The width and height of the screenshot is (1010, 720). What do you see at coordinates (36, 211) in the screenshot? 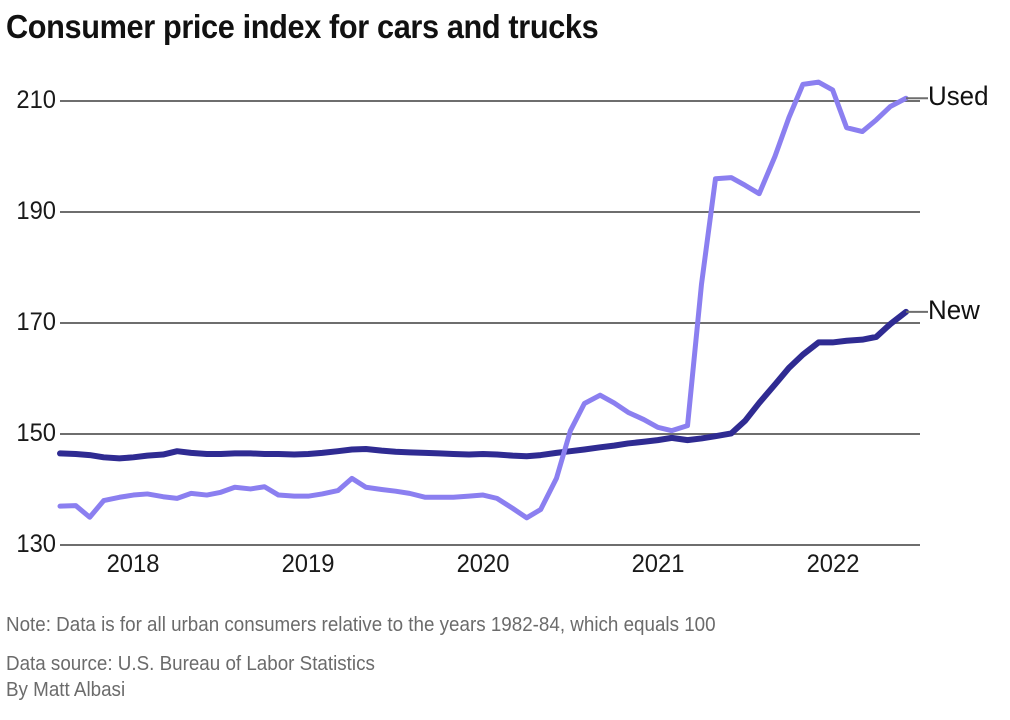
I see `y-tick-label-190: 190` at bounding box center [36, 211].